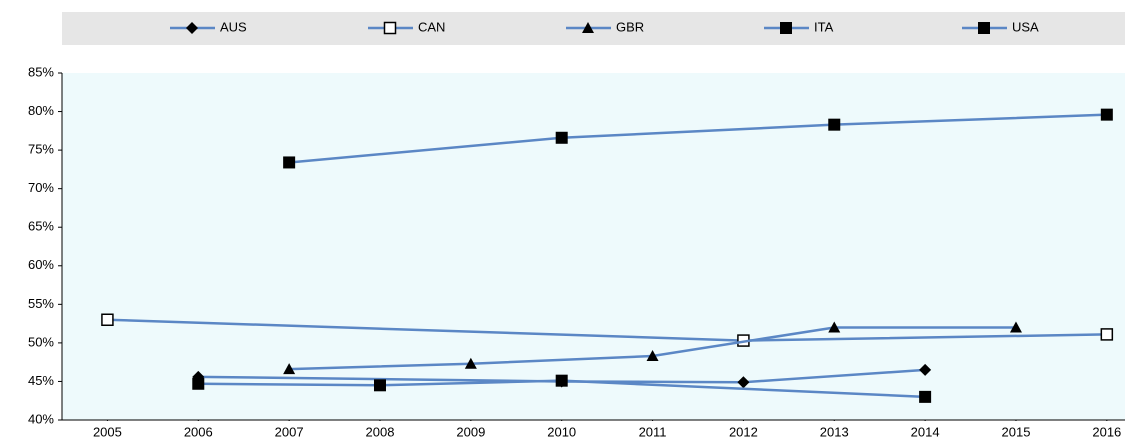 The height and width of the screenshot is (440, 1137). Describe the element at coordinates (1016, 431) in the screenshot. I see `x-tick-label: 2015` at that location.